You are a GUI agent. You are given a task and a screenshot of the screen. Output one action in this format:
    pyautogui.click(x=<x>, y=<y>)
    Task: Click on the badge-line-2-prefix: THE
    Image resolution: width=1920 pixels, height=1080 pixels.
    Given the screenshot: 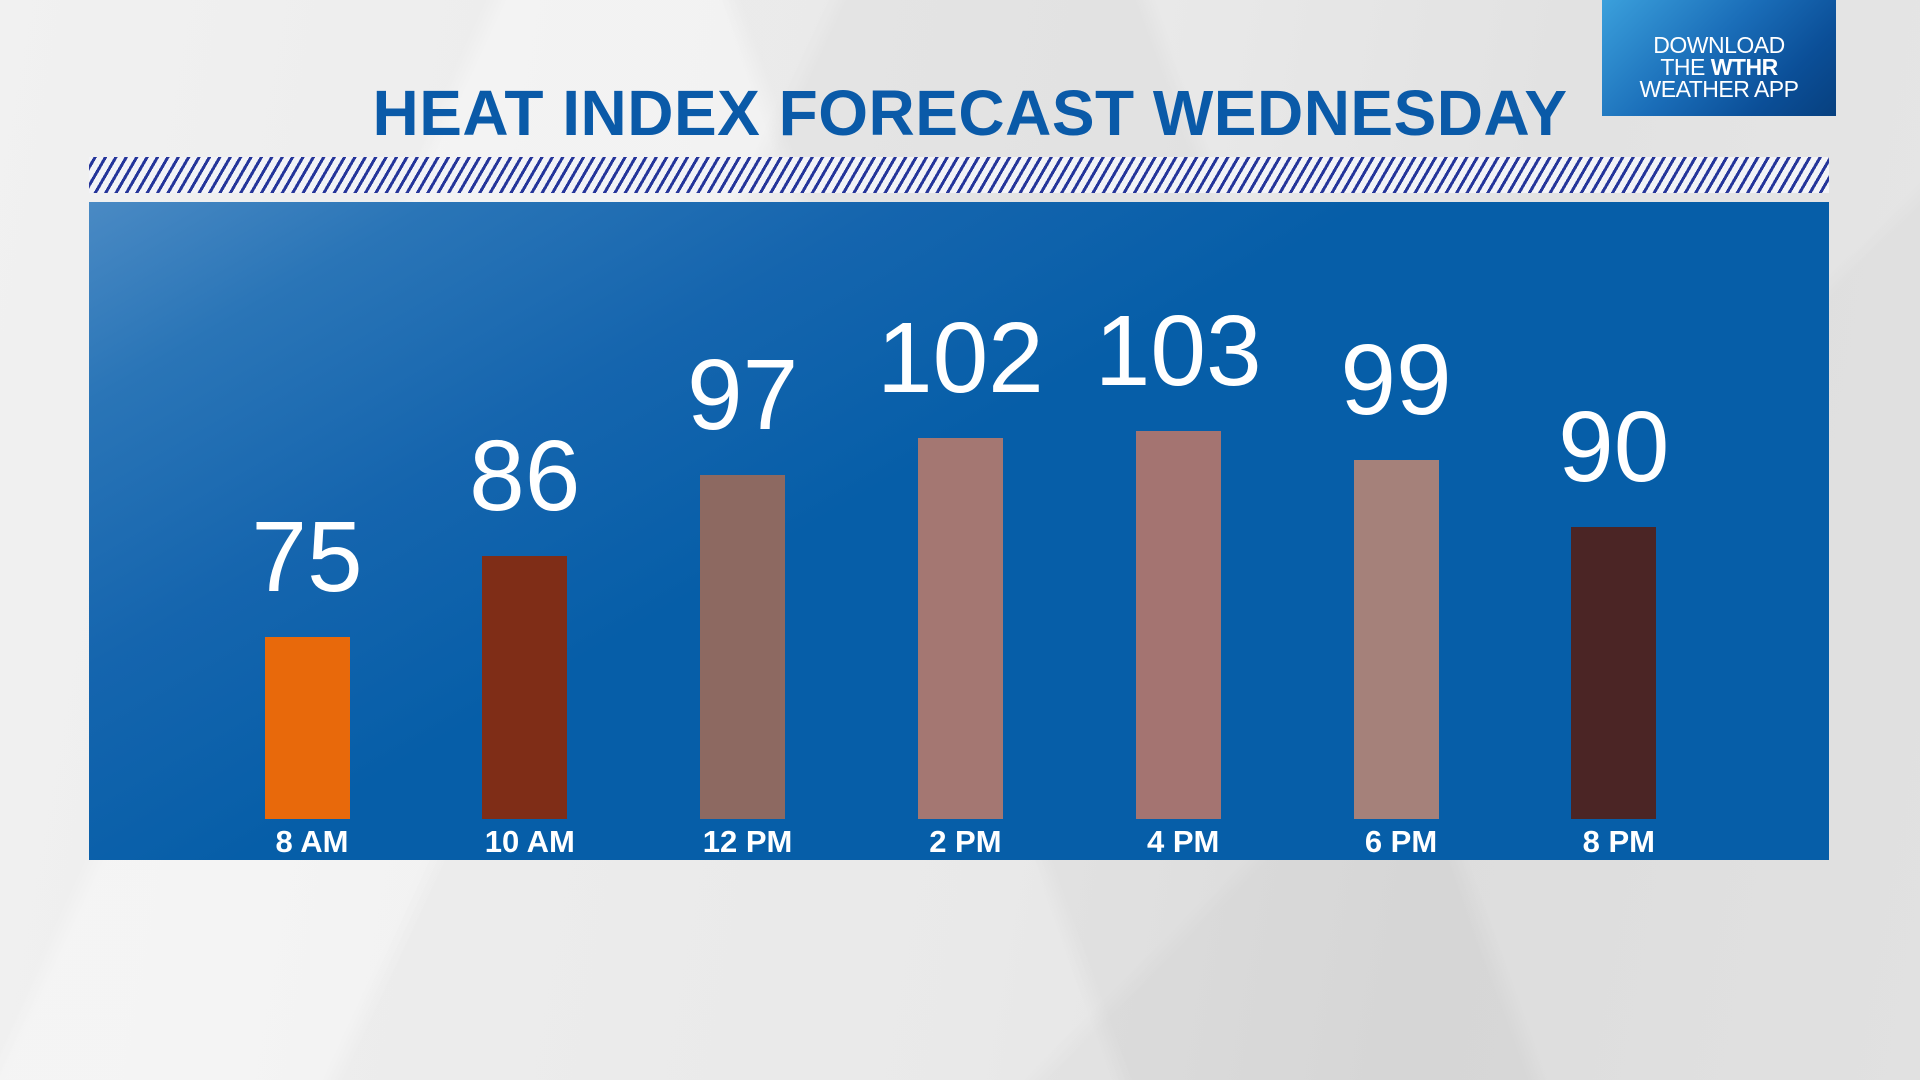 What is the action you would take?
    pyautogui.click(x=1685, y=67)
    